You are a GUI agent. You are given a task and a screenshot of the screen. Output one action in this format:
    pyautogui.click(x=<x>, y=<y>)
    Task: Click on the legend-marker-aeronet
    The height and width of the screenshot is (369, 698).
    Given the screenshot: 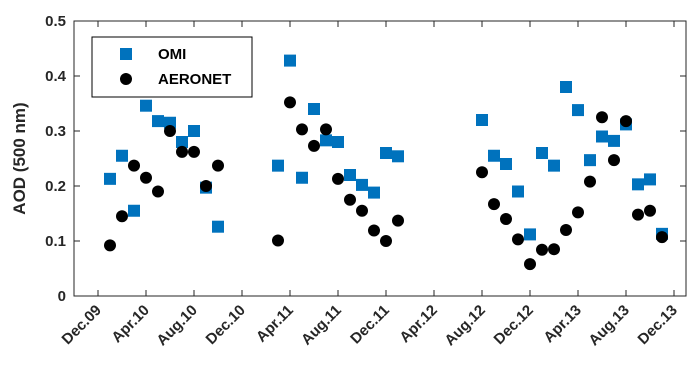 What is the action you would take?
    pyautogui.click(x=126, y=79)
    